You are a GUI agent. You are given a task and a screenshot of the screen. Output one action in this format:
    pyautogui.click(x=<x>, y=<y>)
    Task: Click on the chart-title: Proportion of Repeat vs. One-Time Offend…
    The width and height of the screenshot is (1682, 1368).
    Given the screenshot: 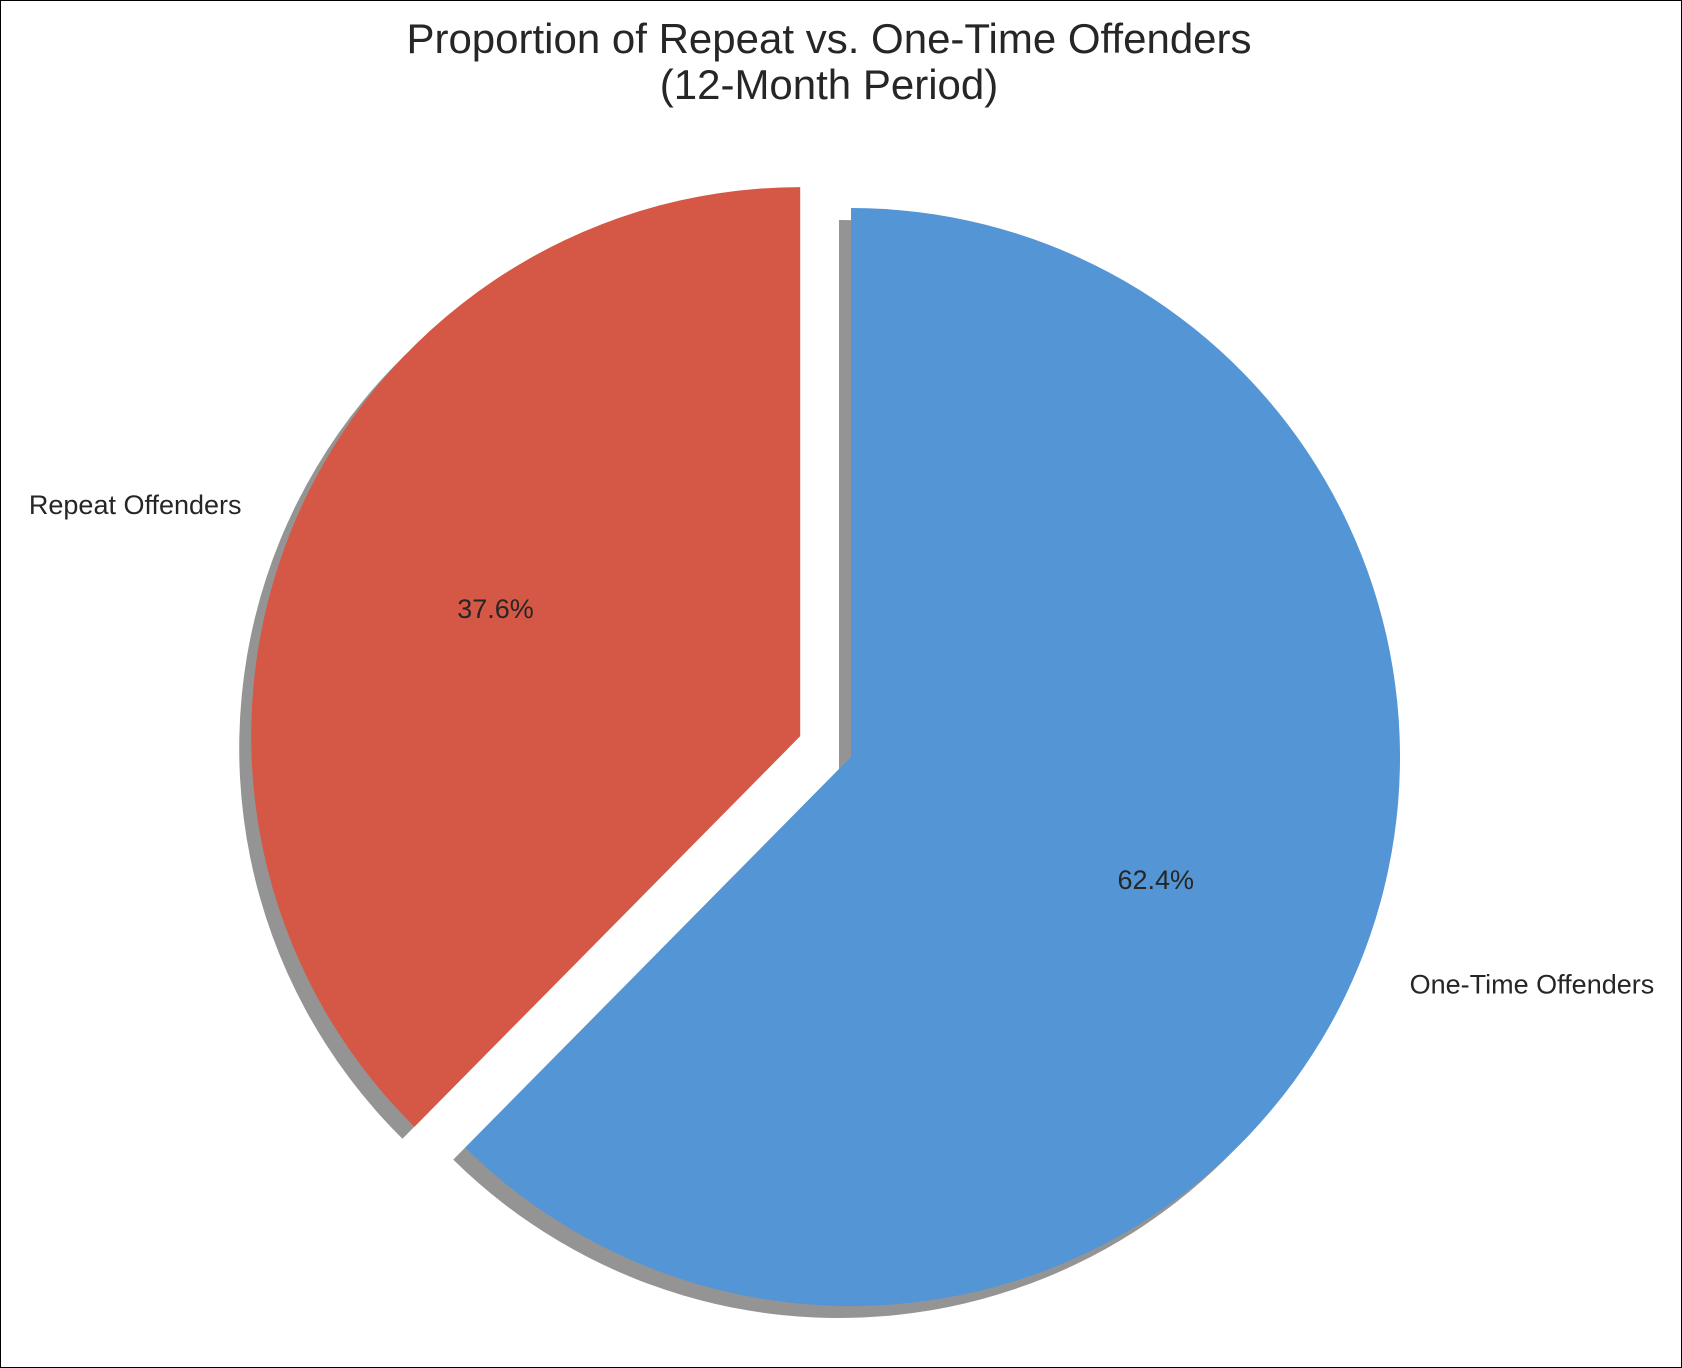 What is the action you would take?
    pyautogui.click(x=828, y=38)
    